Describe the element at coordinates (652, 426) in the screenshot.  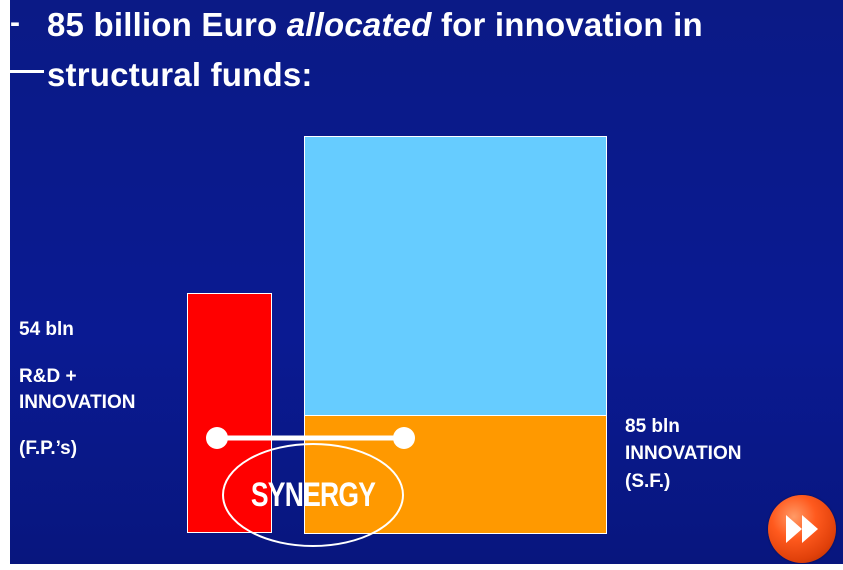
I see `sf-amount-label: 85 bln` at that location.